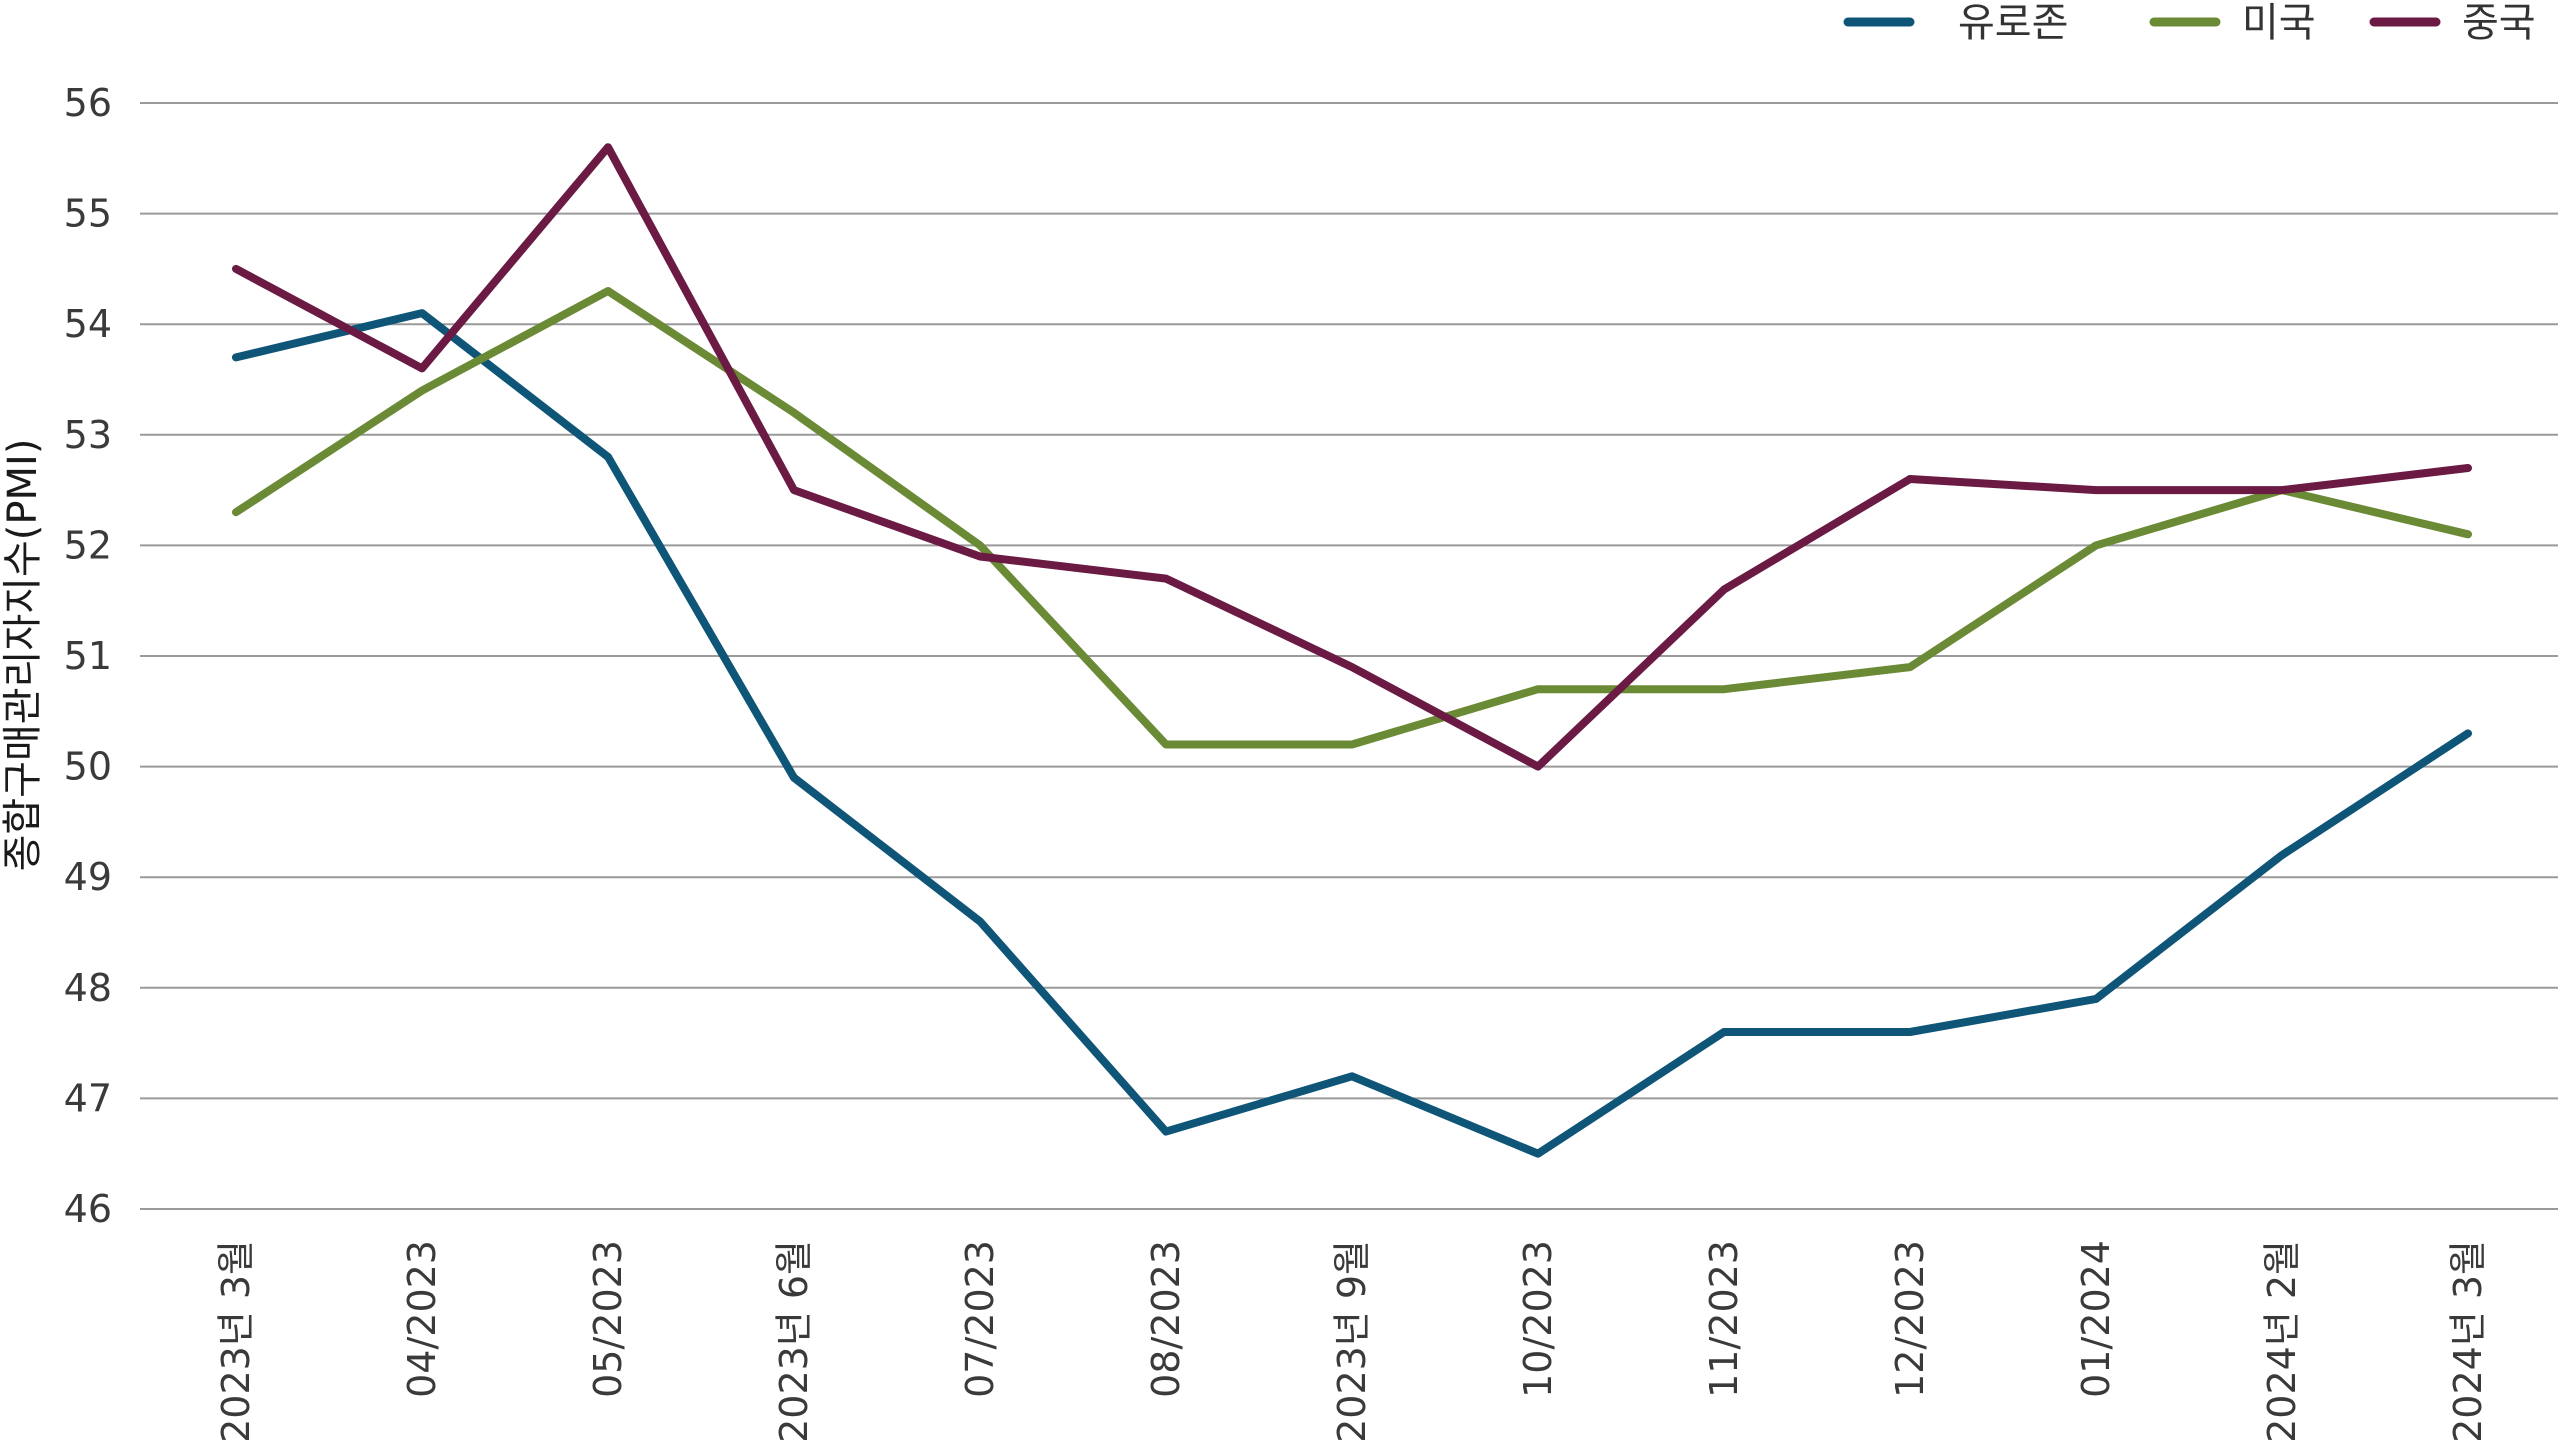  Describe the element at coordinates (2499, 23) in the screenshot. I see `legend-label-3: 중국` at that location.